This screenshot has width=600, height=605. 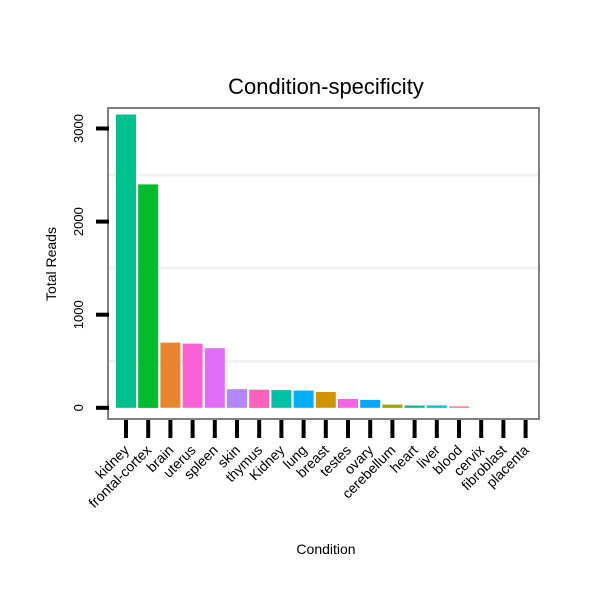 I want to click on bar-frontal-cortex, so click(x=148, y=296).